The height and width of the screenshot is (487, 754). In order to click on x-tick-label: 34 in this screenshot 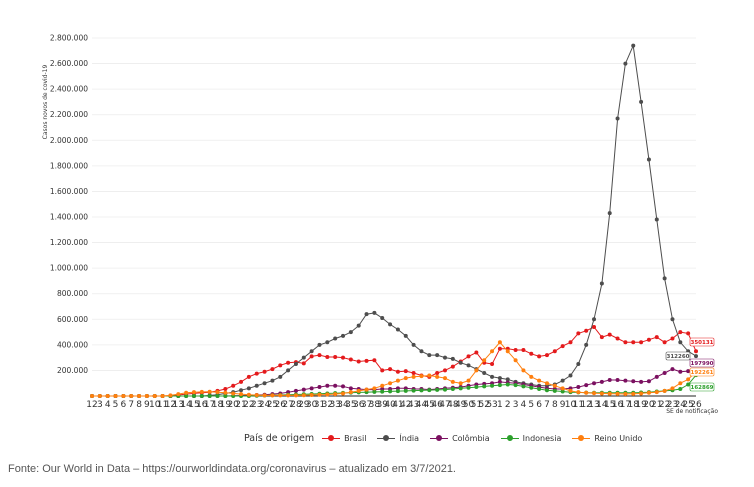, I will do `click(343, 405)`.